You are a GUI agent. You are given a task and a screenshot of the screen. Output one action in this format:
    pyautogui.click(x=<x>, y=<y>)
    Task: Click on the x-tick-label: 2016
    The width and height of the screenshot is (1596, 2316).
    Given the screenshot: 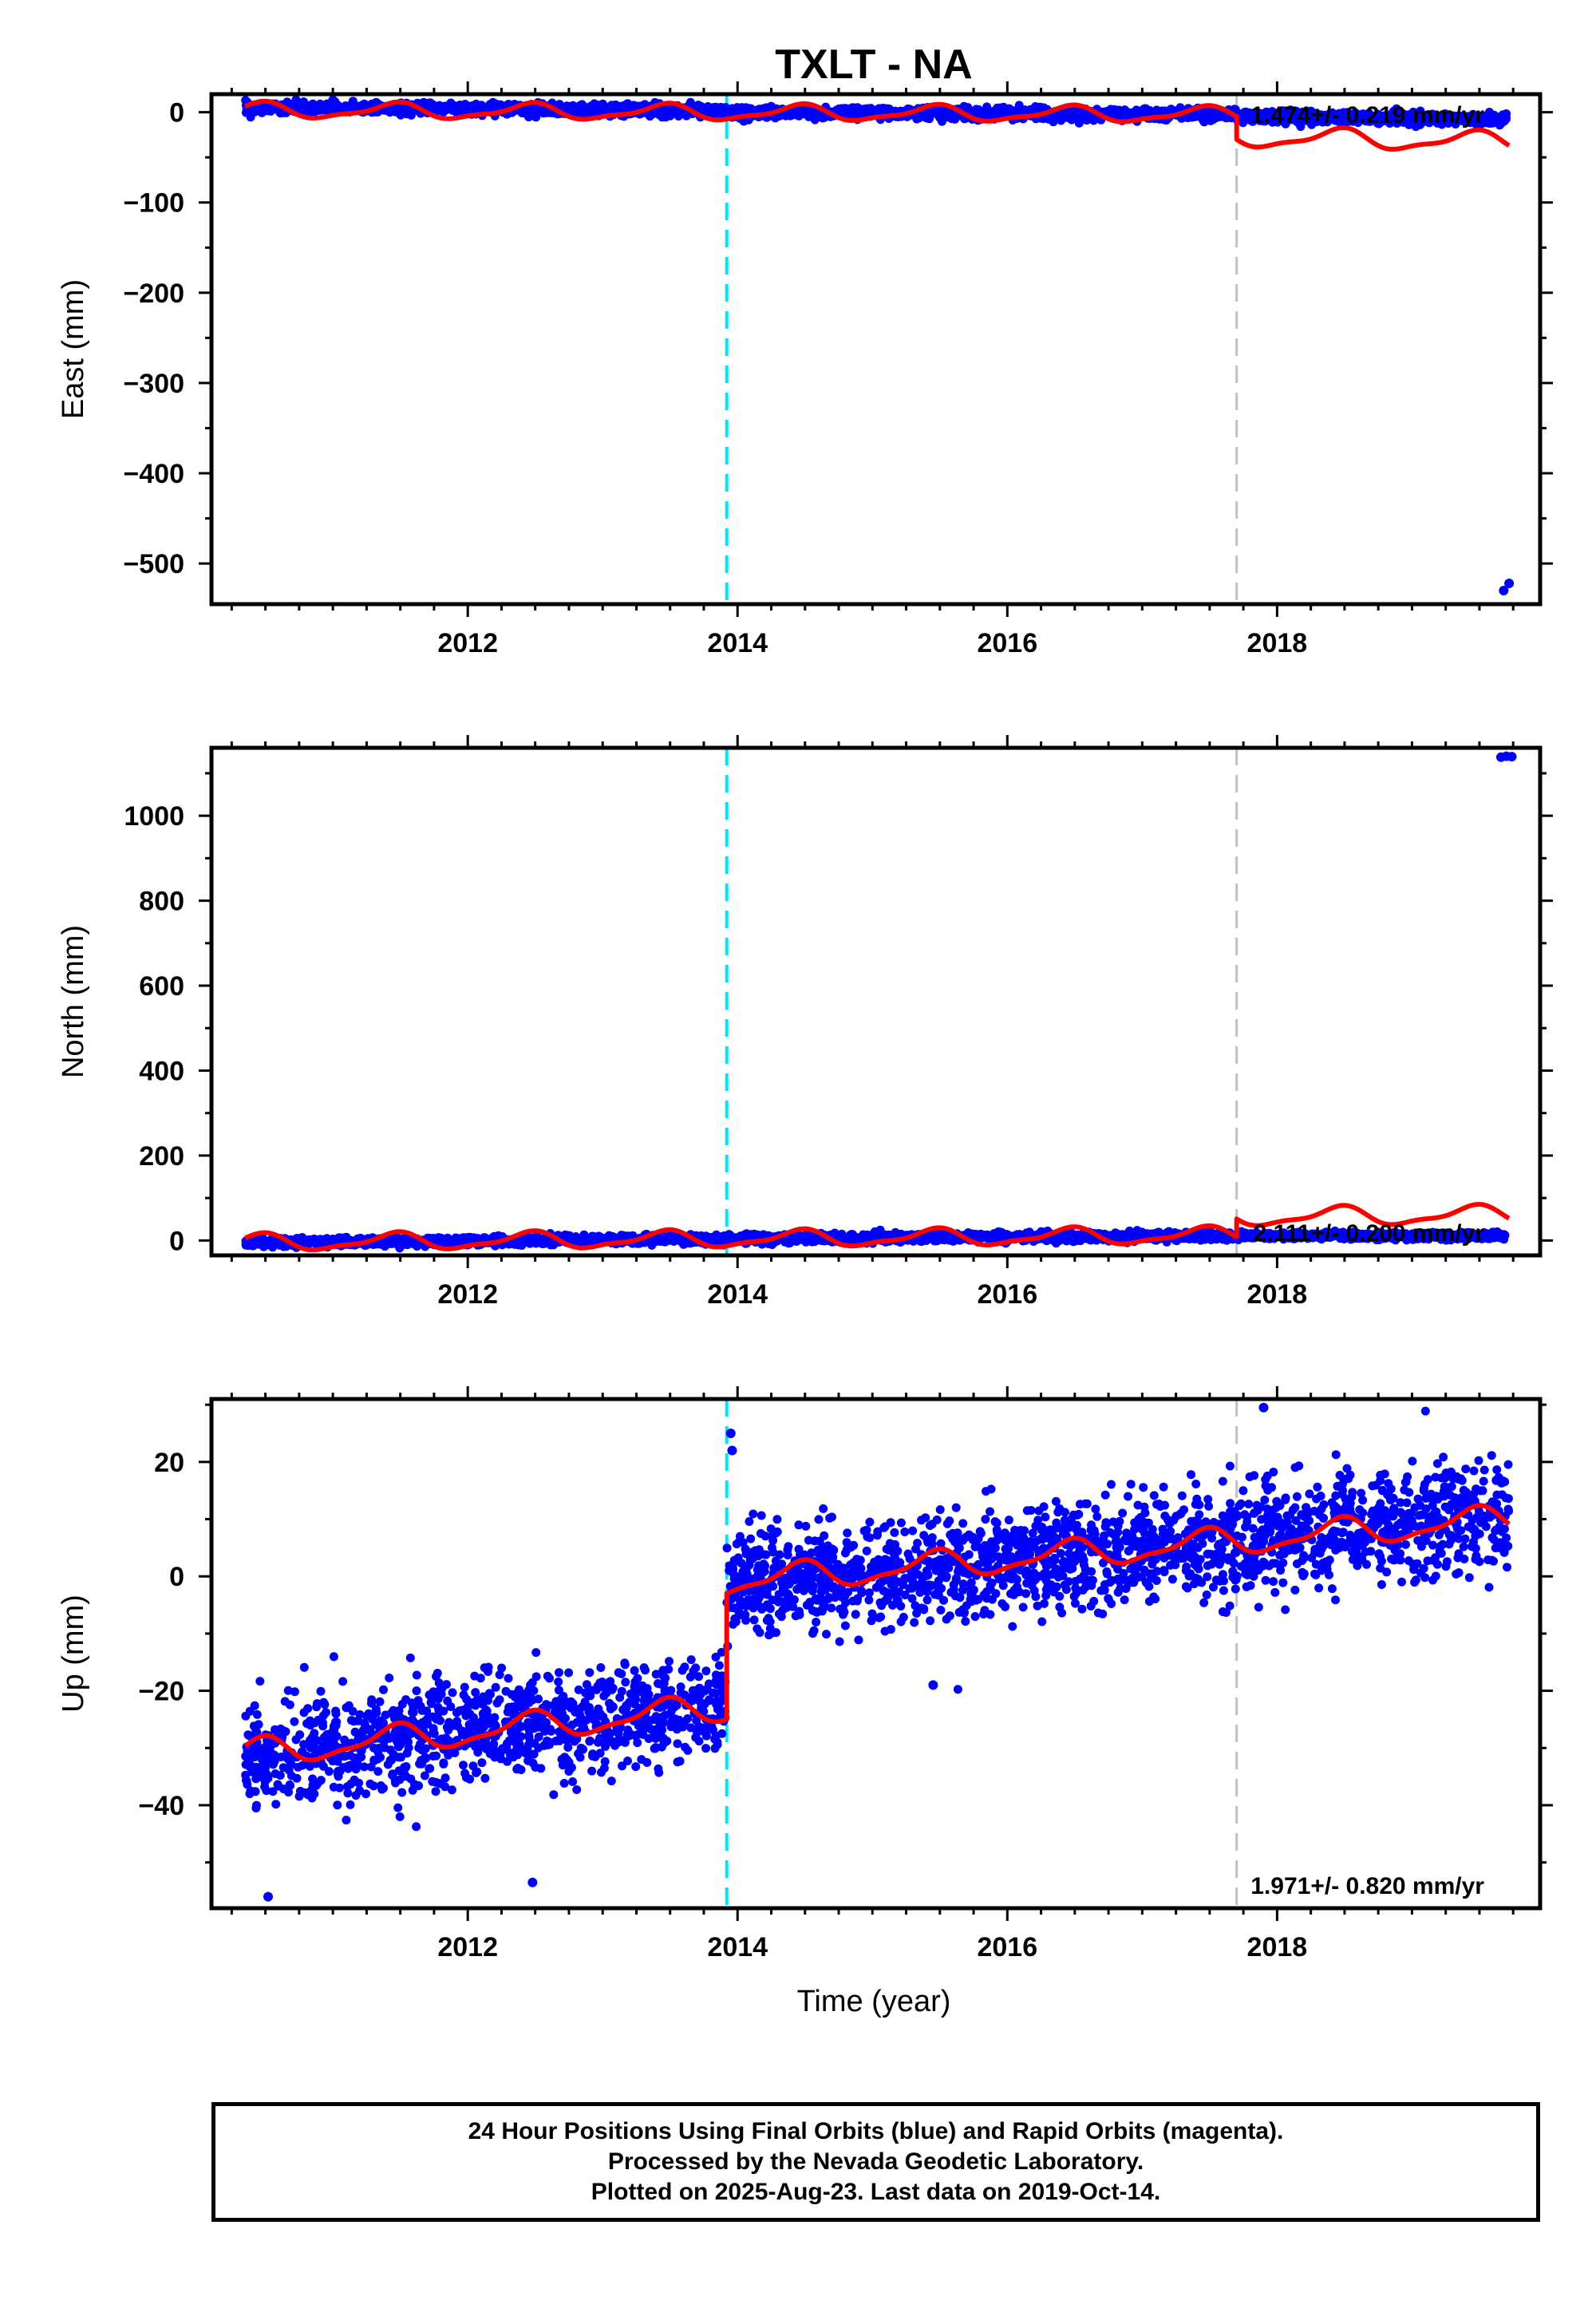 What is the action you would take?
    pyautogui.click(x=1007, y=643)
    